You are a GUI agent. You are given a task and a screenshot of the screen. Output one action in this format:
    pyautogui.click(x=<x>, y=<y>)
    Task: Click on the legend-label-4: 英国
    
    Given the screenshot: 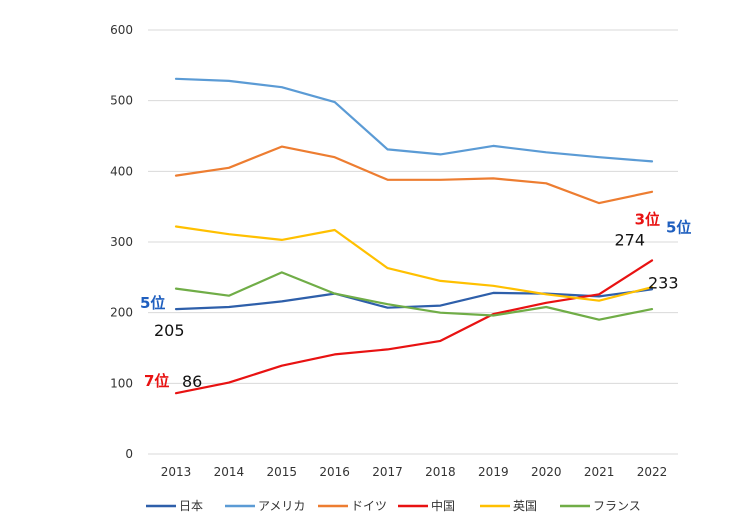 What is the action you would take?
    pyautogui.click(x=525, y=506)
    